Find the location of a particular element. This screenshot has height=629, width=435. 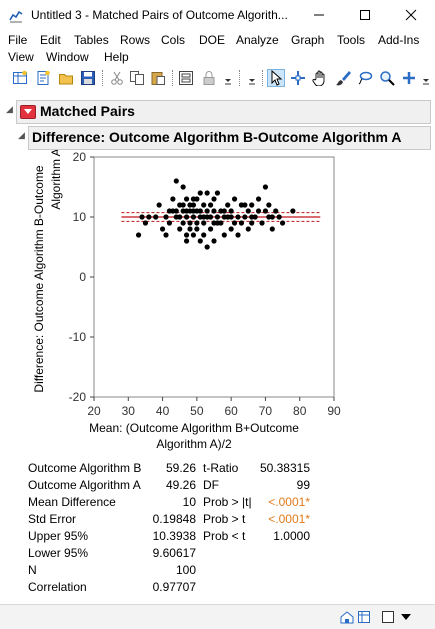

chevron-down-icon is located at coordinates (406, 618).